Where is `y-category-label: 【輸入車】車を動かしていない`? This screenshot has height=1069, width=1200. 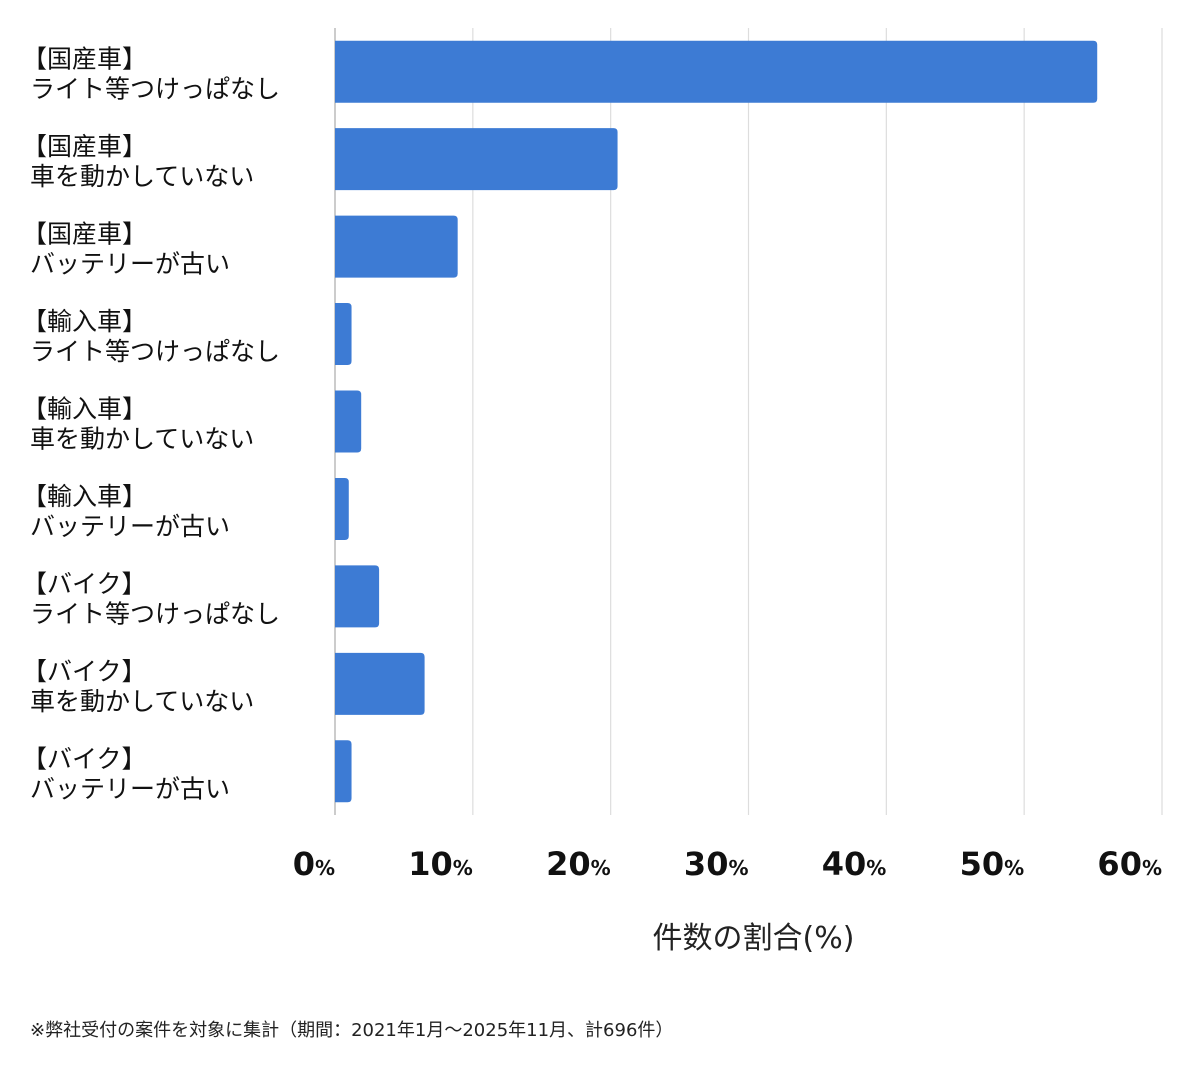 y-category-label: 【輸入車】車を動かしていない is located at coordinates (138, 424).